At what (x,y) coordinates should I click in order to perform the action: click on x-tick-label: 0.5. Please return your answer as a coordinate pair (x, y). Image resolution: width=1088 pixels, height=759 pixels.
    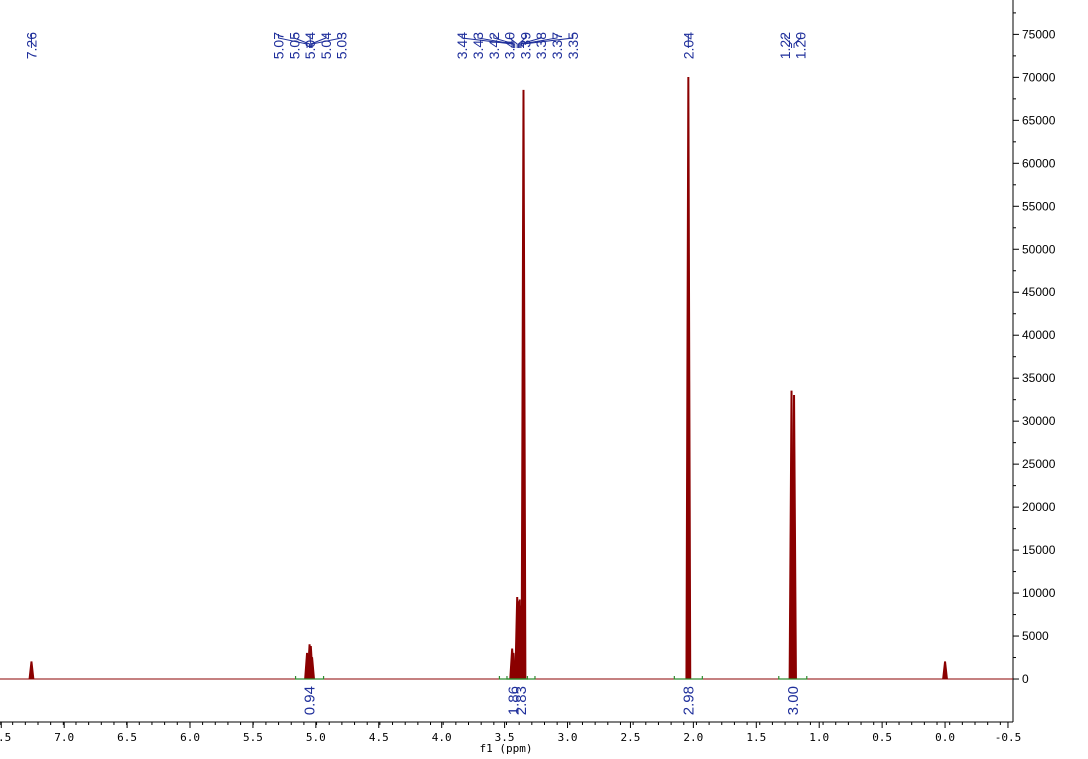
    Looking at the image, I should click on (882, 737).